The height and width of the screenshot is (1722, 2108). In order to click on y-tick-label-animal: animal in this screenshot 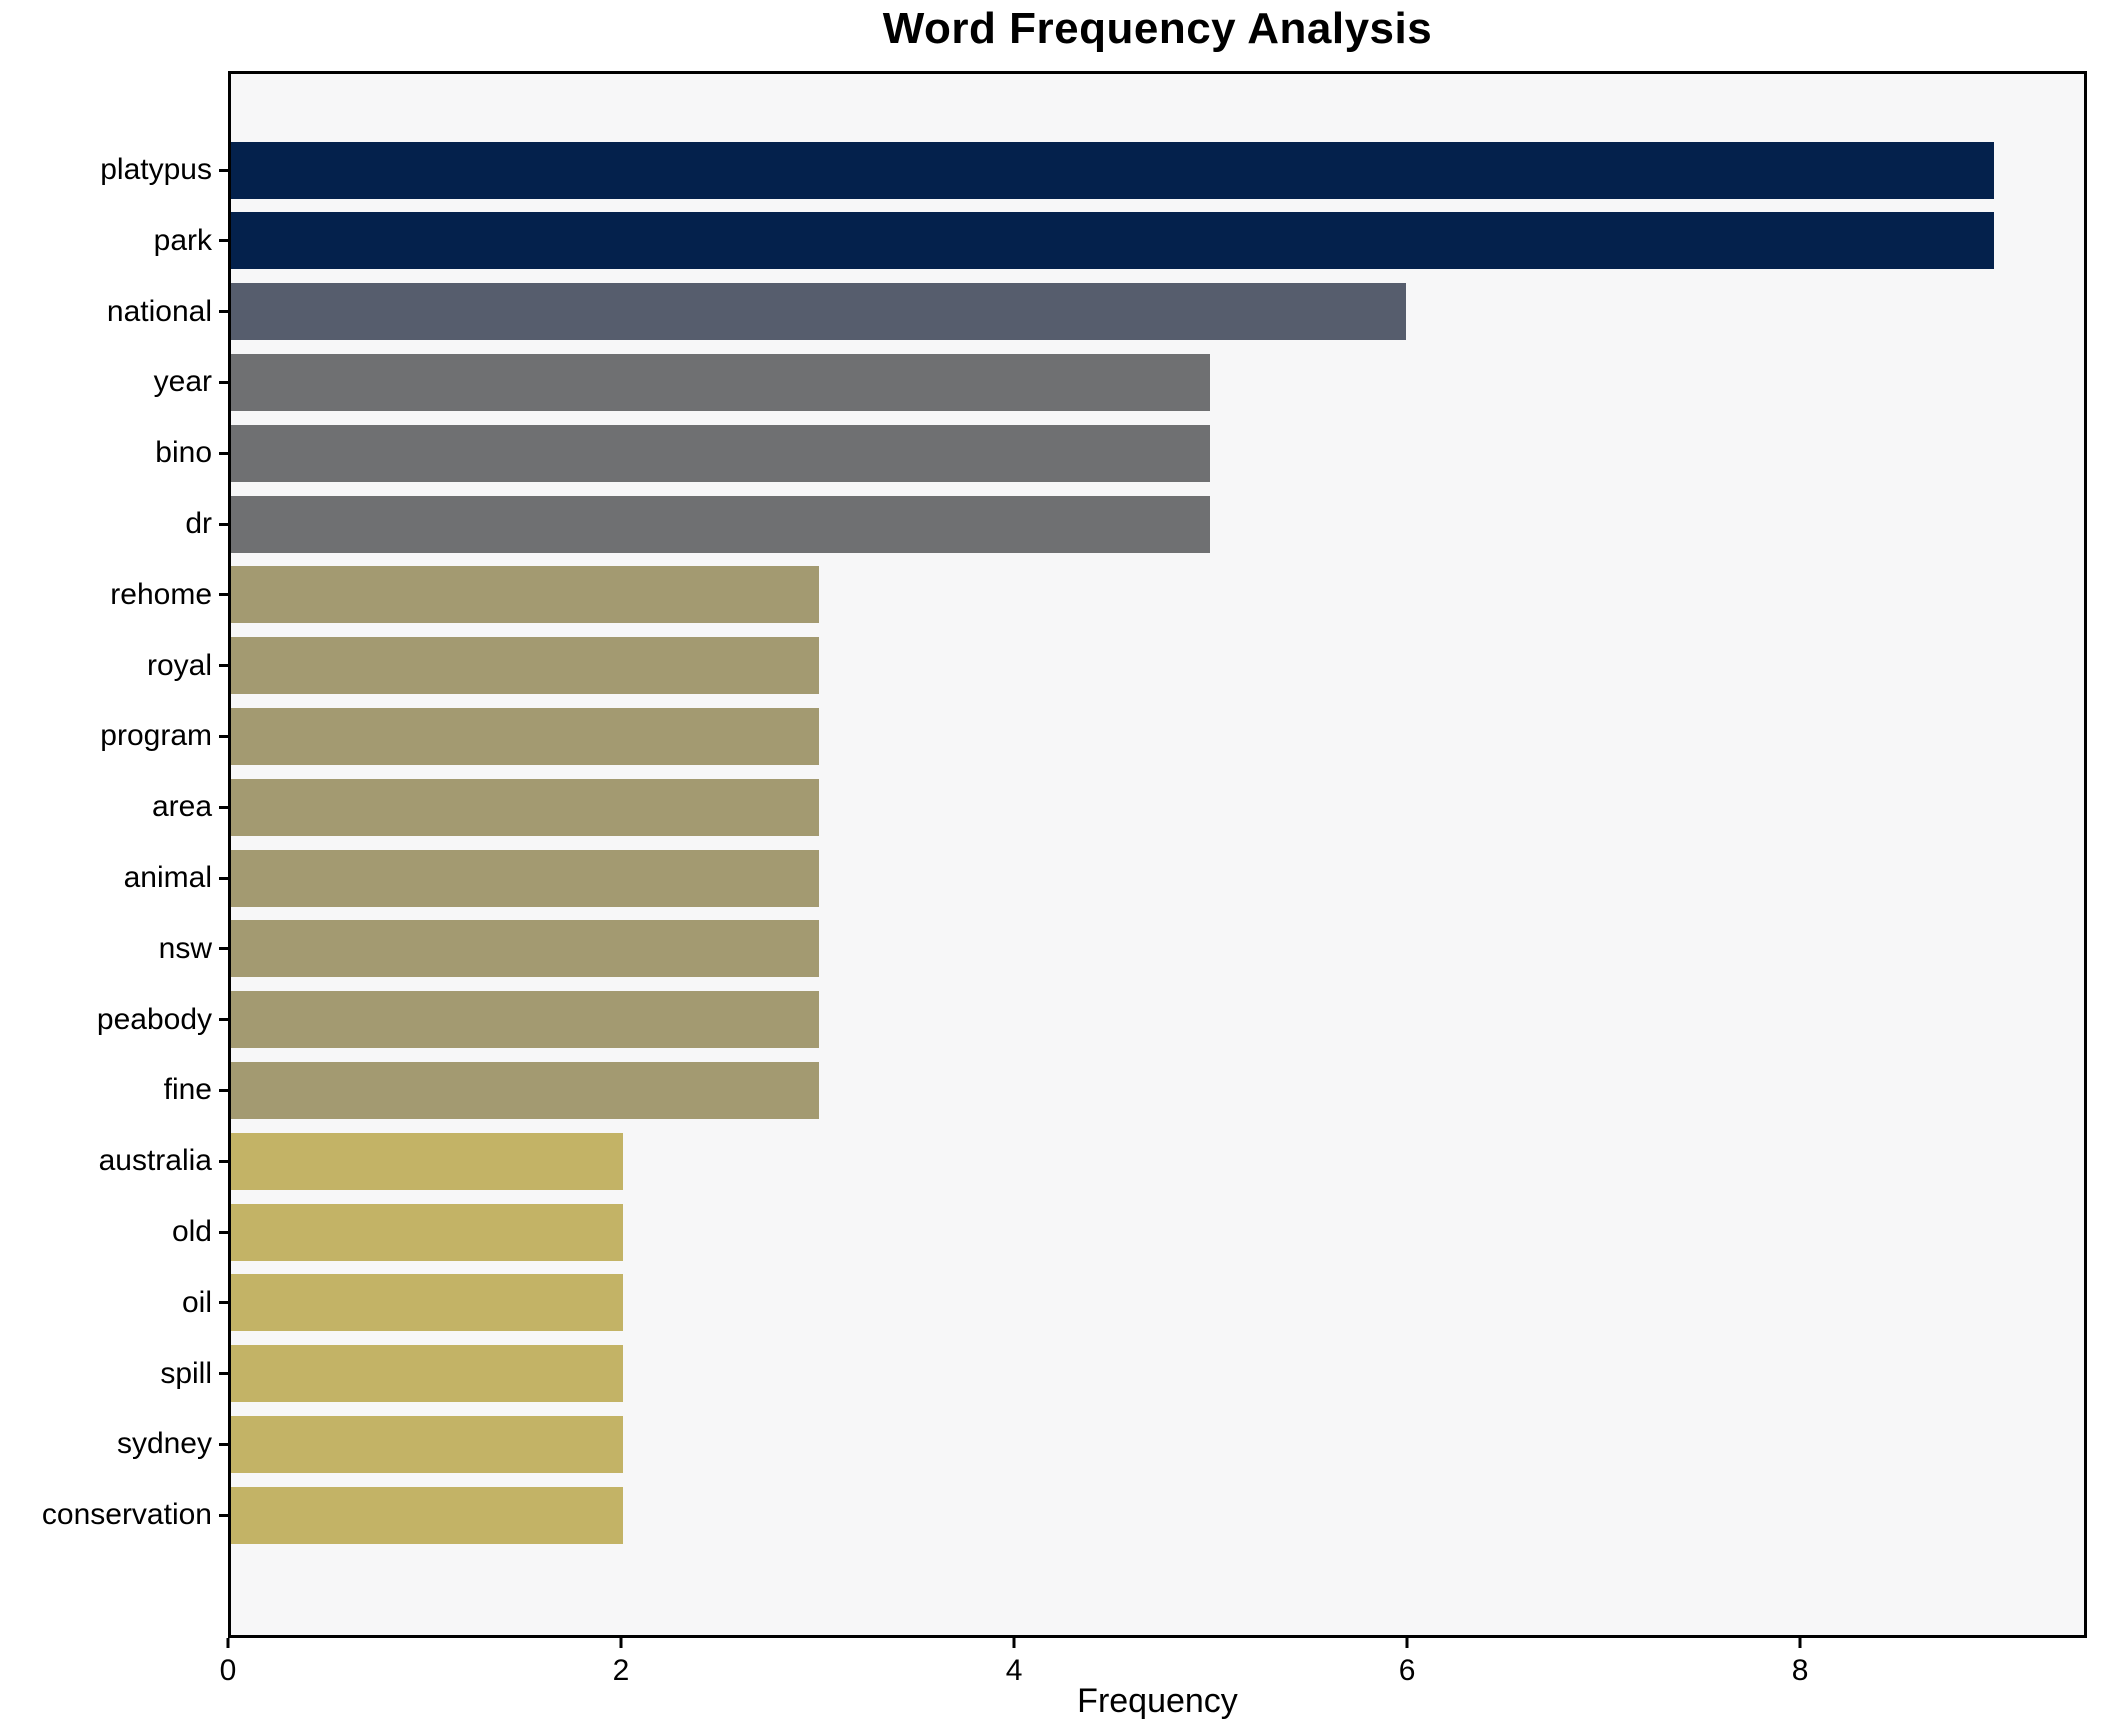, I will do `click(167, 877)`.